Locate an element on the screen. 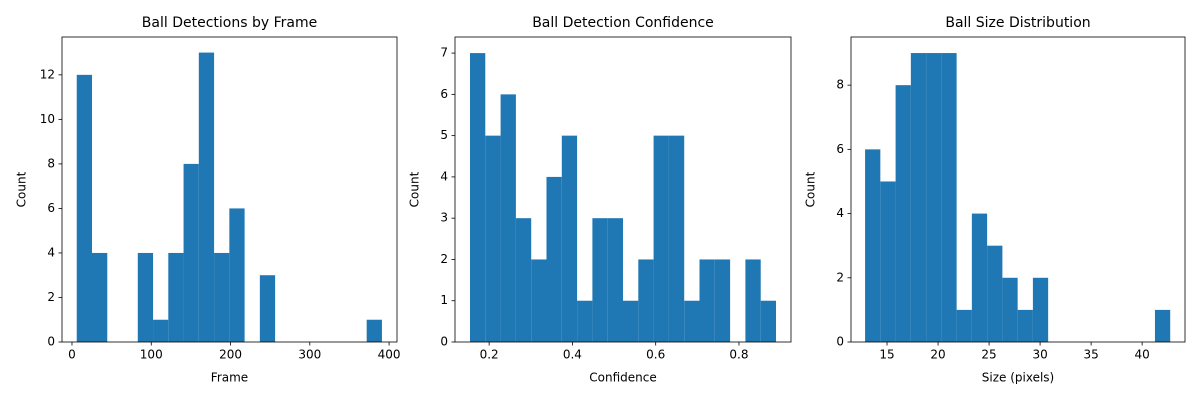 The height and width of the screenshot is (400, 1200). x-axis-label: Frame is located at coordinates (229, 378).